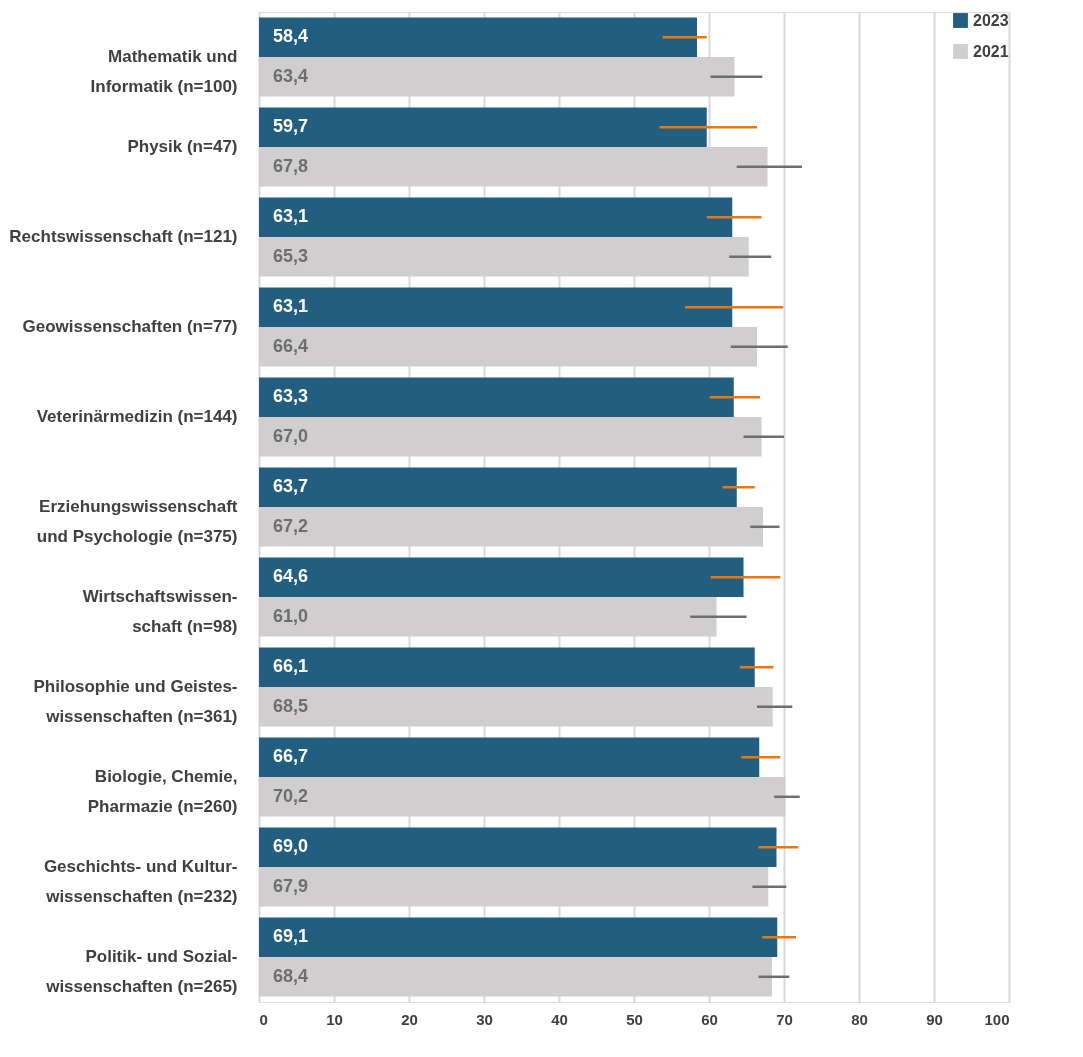  Describe the element at coordinates (291, 345) in the screenshot. I see `data-label: 66,4` at that location.